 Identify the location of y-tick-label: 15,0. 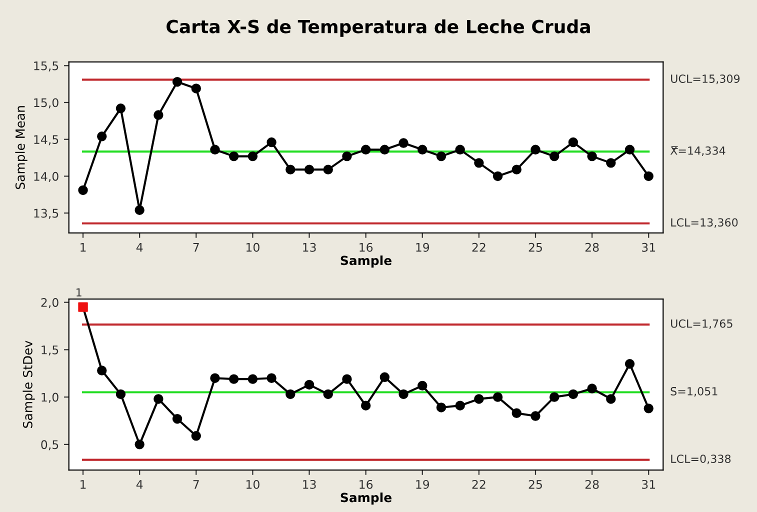
(46, 103).